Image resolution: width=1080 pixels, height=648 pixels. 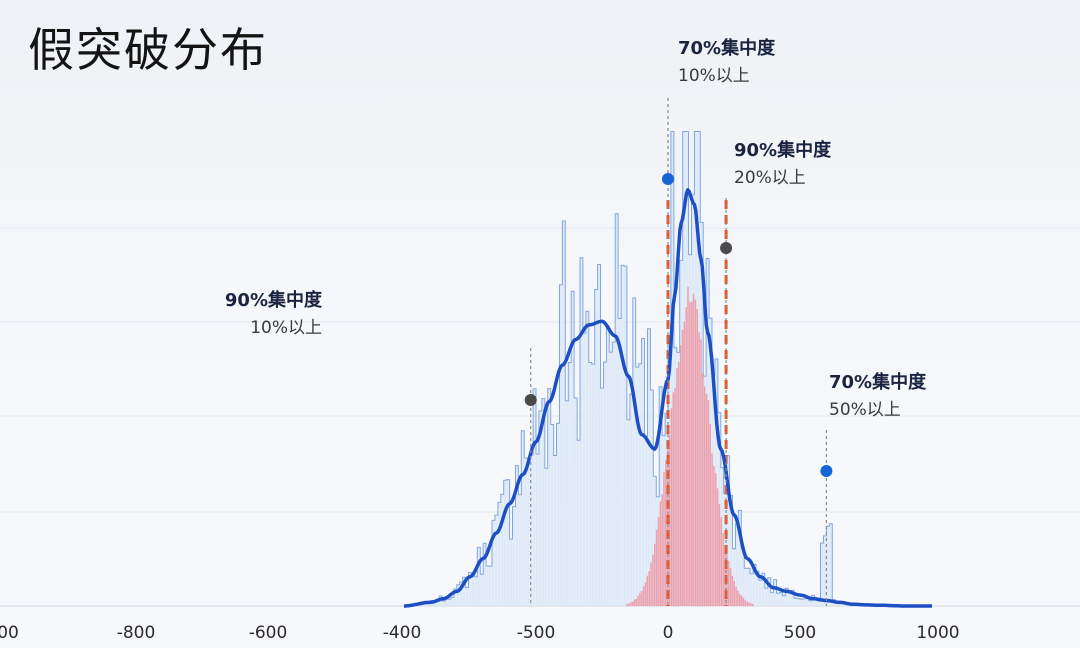 What do you see at coordinates (480, 633) in the screenshot?
I see `x-axis-ticks: 00 -800 -600 -400 -500 0 500 1000` at bounding box center [480, 633].